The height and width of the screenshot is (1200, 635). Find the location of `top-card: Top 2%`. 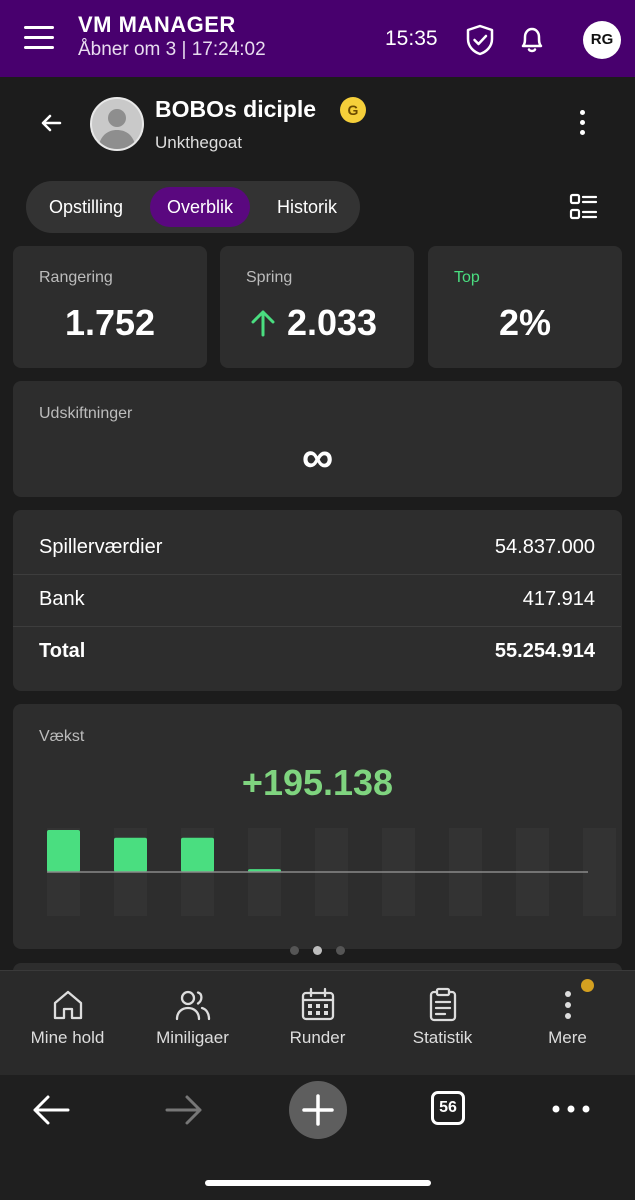

top-card: Top 2% is located at coordinates (525, 307).